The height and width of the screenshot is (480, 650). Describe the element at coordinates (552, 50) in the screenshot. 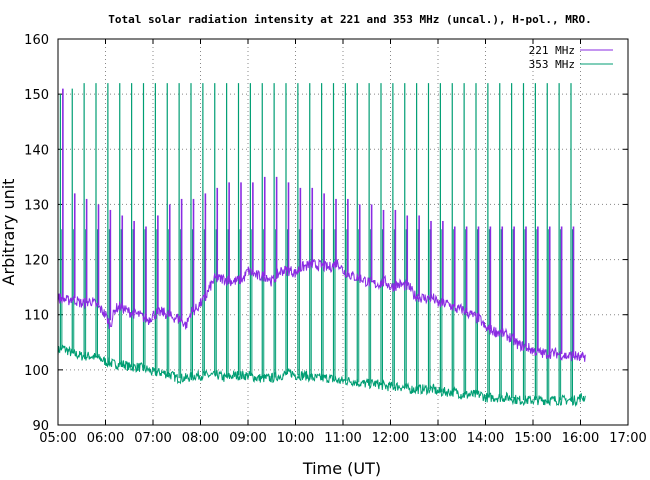

I see `legend-label-221: 221 MHz` at that location.